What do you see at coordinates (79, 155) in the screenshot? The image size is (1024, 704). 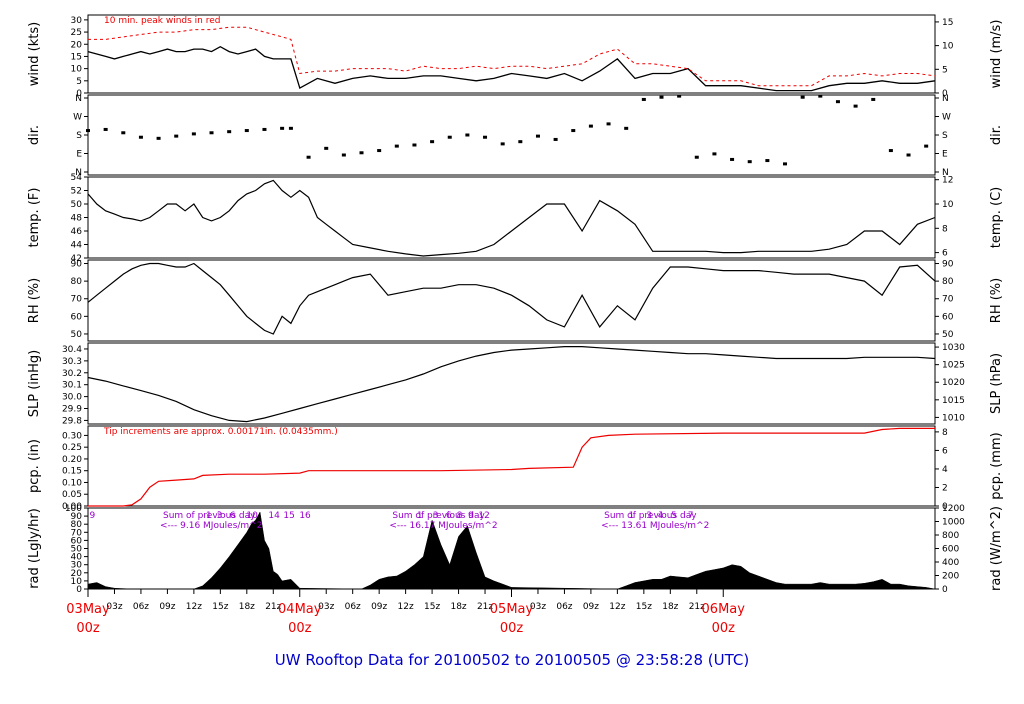 I see `left-tick-label: E` at bounding box center [79, 155].